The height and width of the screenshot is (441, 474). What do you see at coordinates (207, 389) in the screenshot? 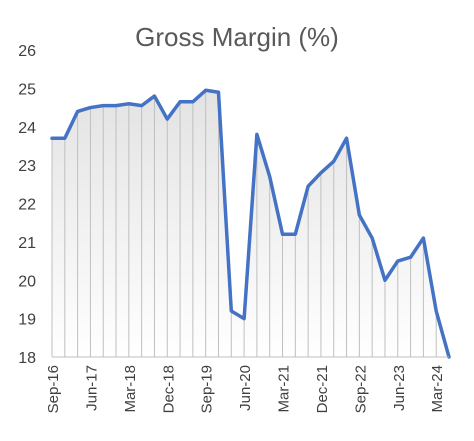
I see `x-tick-label: Sep-19` at bounding box center [207, 389].